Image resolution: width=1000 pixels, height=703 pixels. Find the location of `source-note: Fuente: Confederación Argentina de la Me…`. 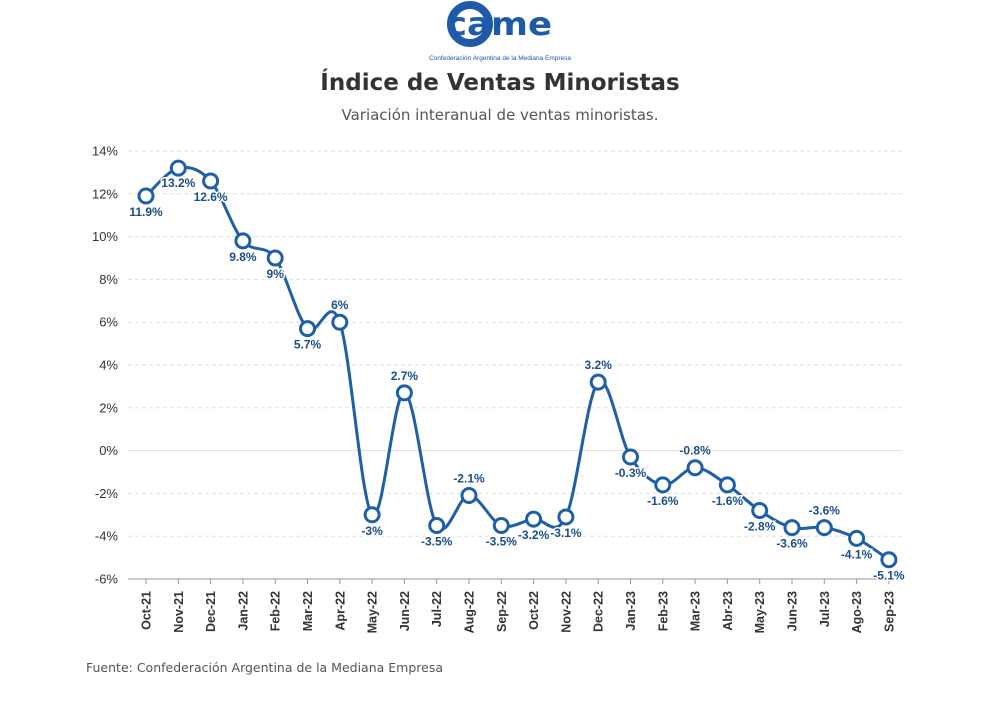

source-note: Fuente: Confederación Argentina de la Me… is located at coordinates (265, 667).